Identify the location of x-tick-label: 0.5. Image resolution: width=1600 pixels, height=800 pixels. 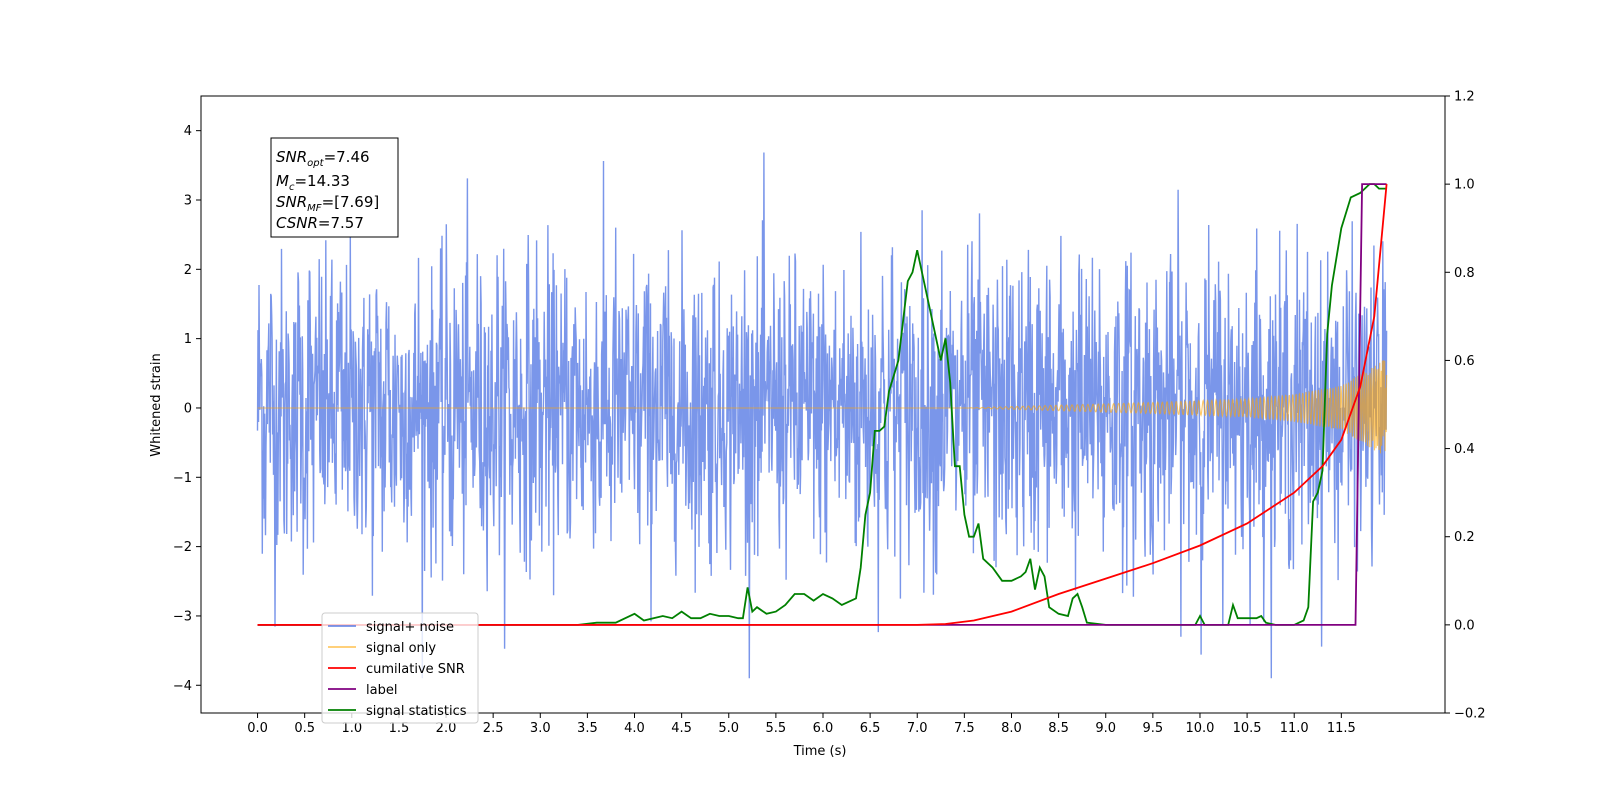
(304, 728).